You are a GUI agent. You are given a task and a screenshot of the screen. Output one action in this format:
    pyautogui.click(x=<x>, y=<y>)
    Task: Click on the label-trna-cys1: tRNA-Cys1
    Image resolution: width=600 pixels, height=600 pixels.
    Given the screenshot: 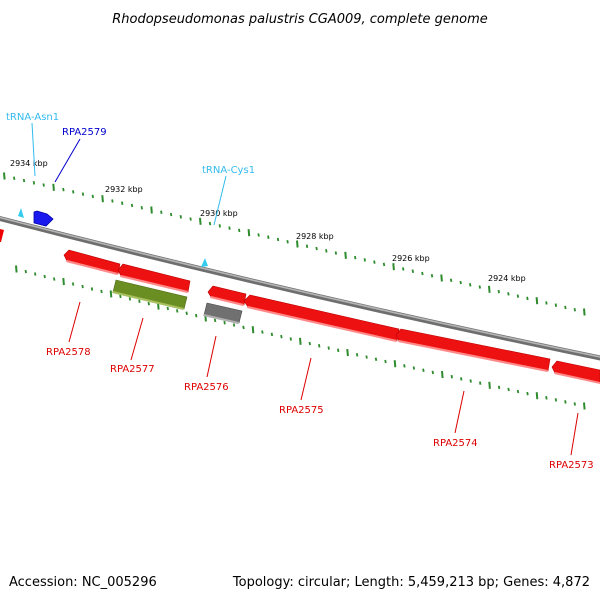 What is the action you would take?
    pyautogui.click(x=228, y=170)
    